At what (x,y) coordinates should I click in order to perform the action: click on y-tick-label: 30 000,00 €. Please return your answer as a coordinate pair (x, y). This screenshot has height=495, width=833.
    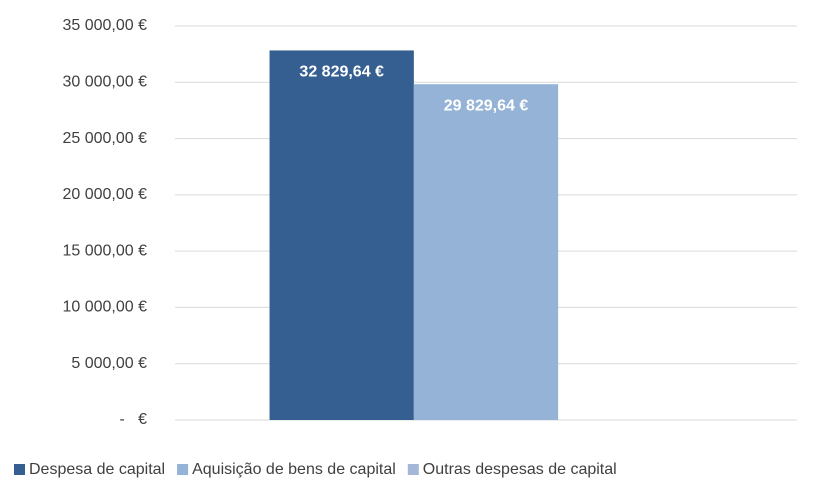
    Looking at the image, I should click on (104, 82).